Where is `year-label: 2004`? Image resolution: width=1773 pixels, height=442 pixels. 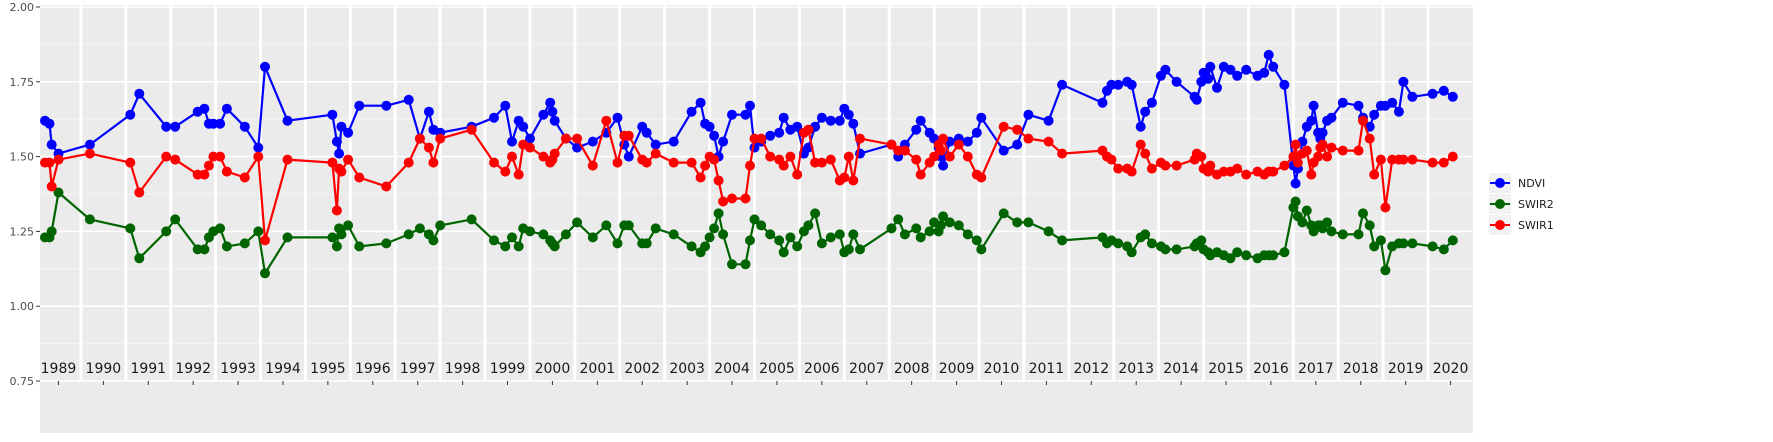 year-label: 2004 is located at coordinates (732, 369).